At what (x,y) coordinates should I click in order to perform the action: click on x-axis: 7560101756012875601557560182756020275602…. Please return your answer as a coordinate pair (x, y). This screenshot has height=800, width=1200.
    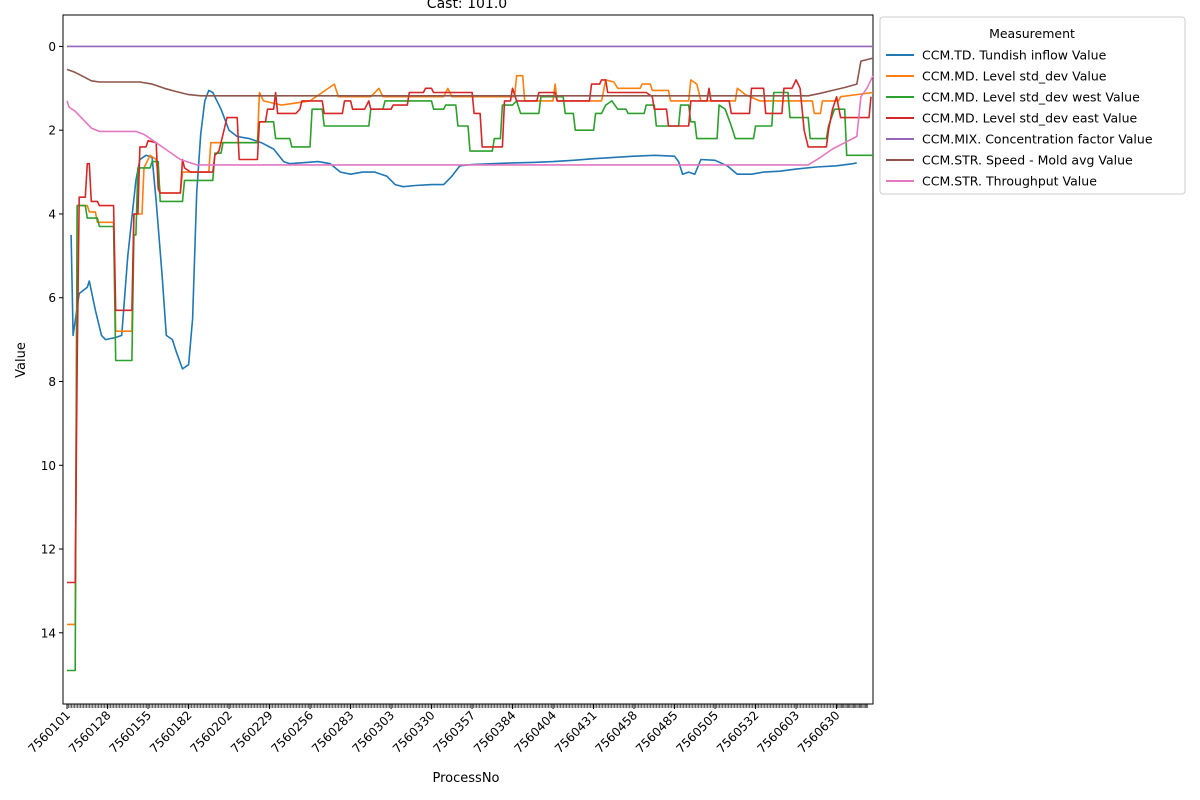
    Looking at the image, I should click on (447, 730).